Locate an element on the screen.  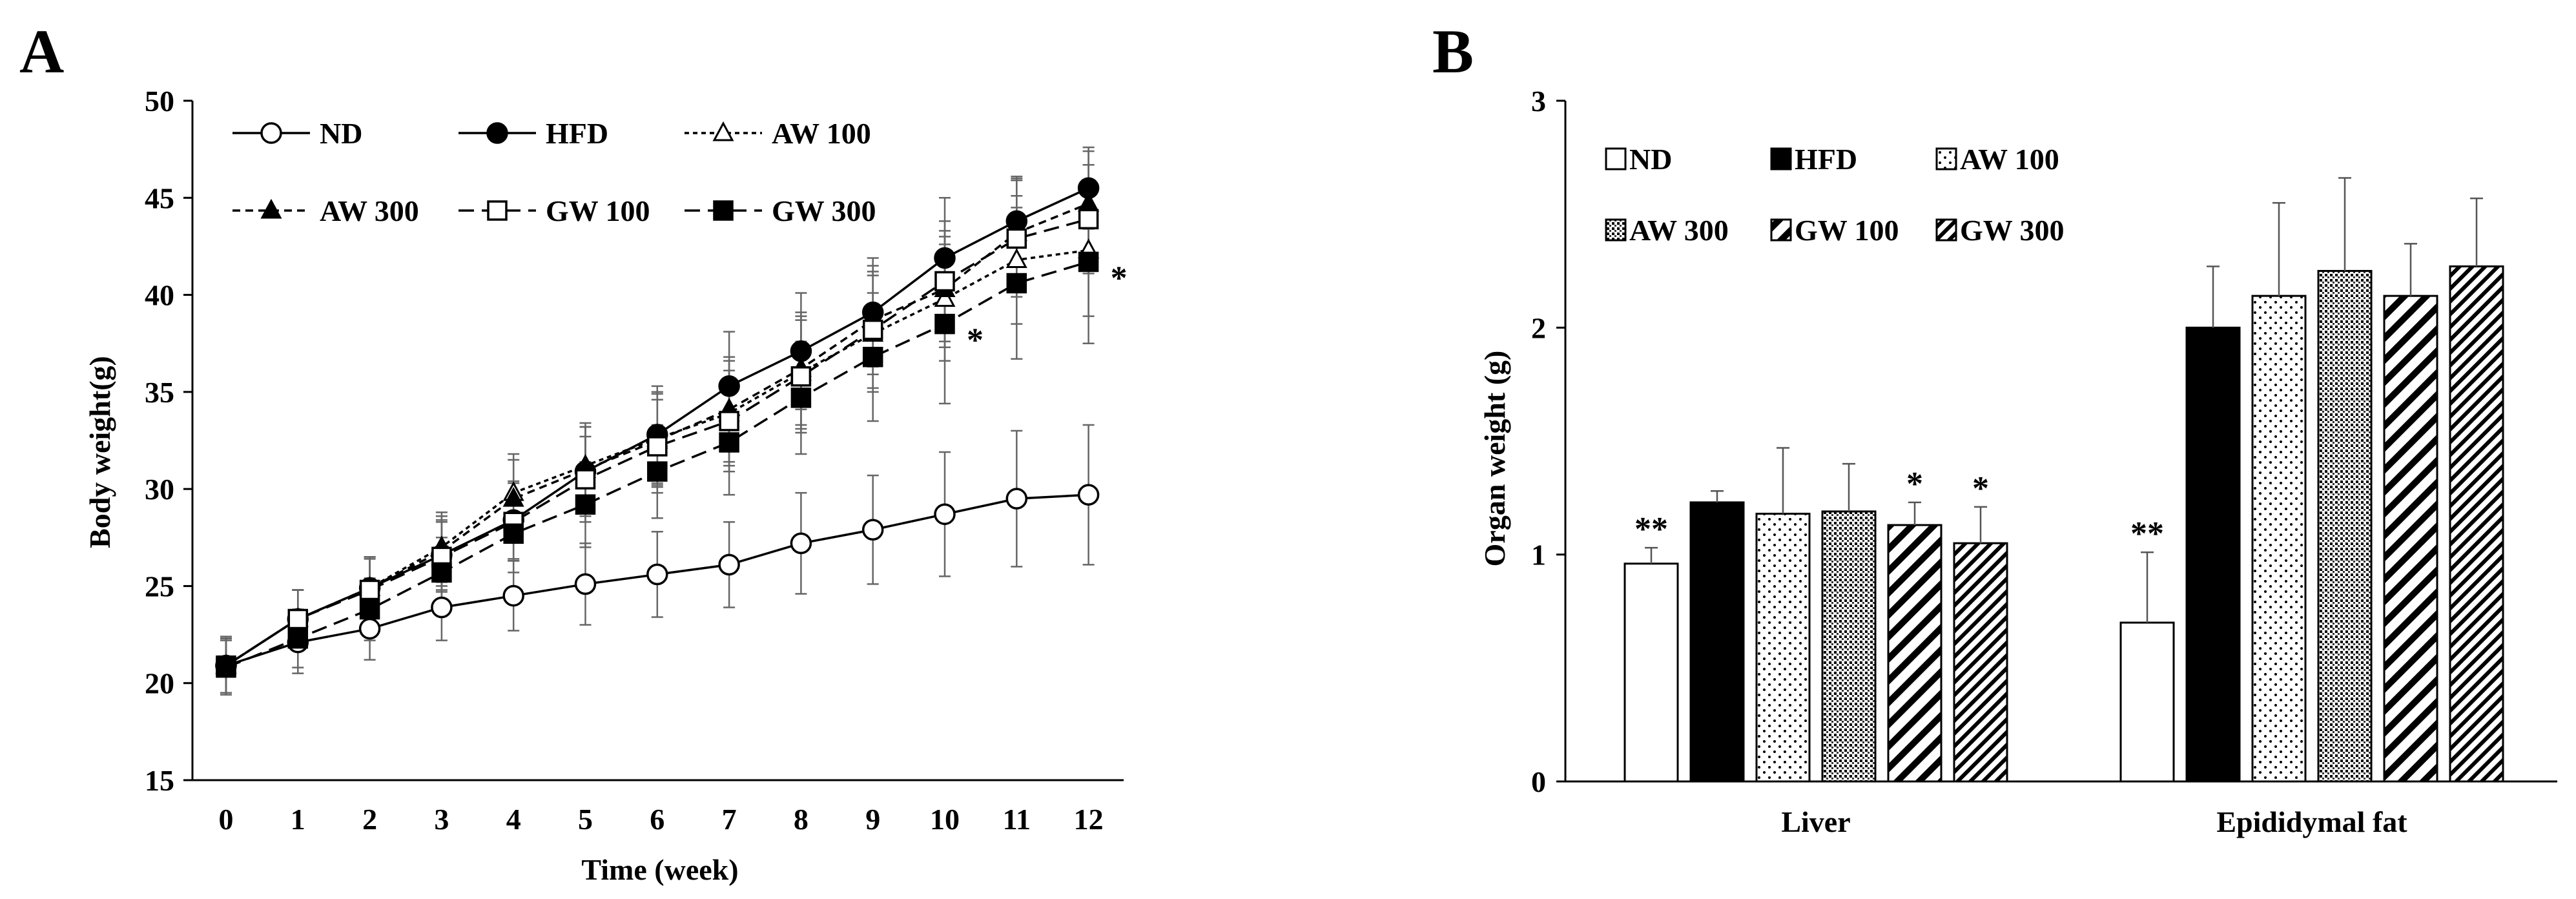
category-labels: Liver Epididymal fat is located at coordinates (2094, 821).